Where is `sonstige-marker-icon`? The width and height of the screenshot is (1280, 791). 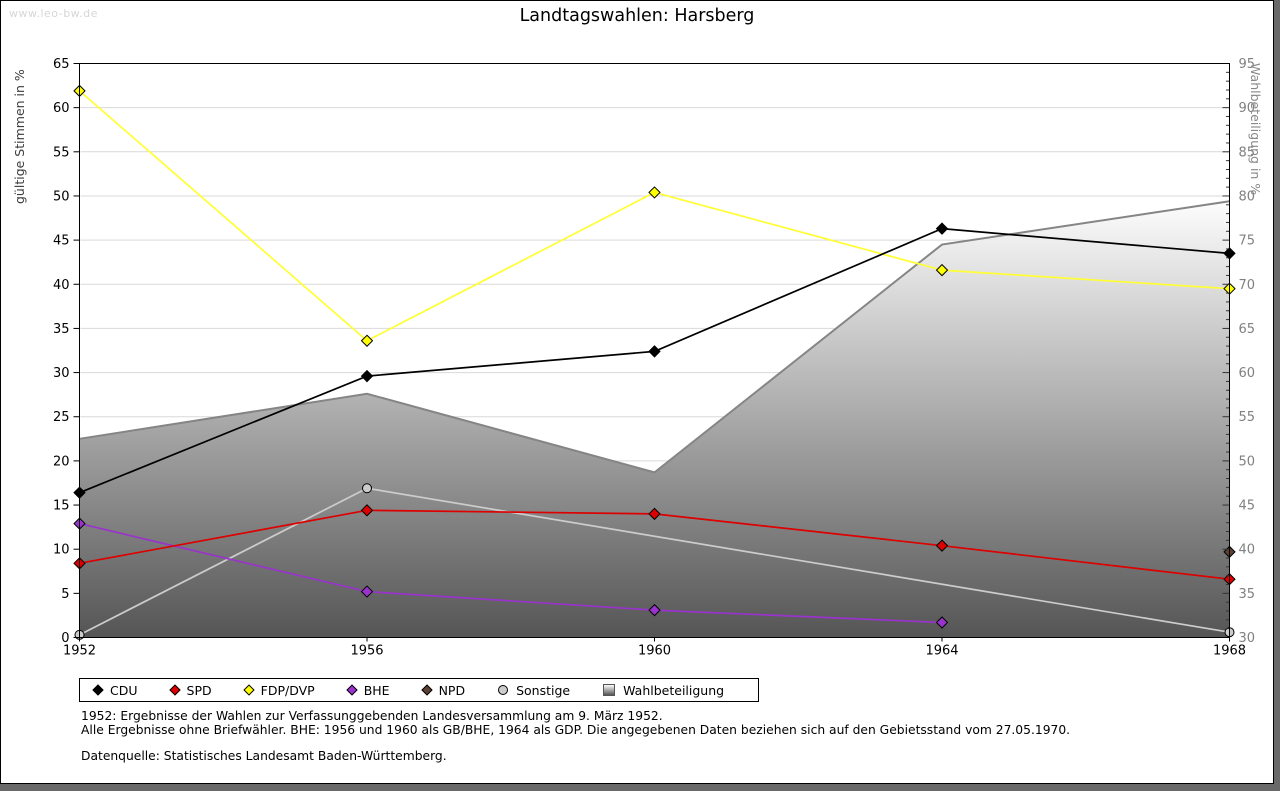
sonstige-marker-icon is located at coordinates (503, 690).